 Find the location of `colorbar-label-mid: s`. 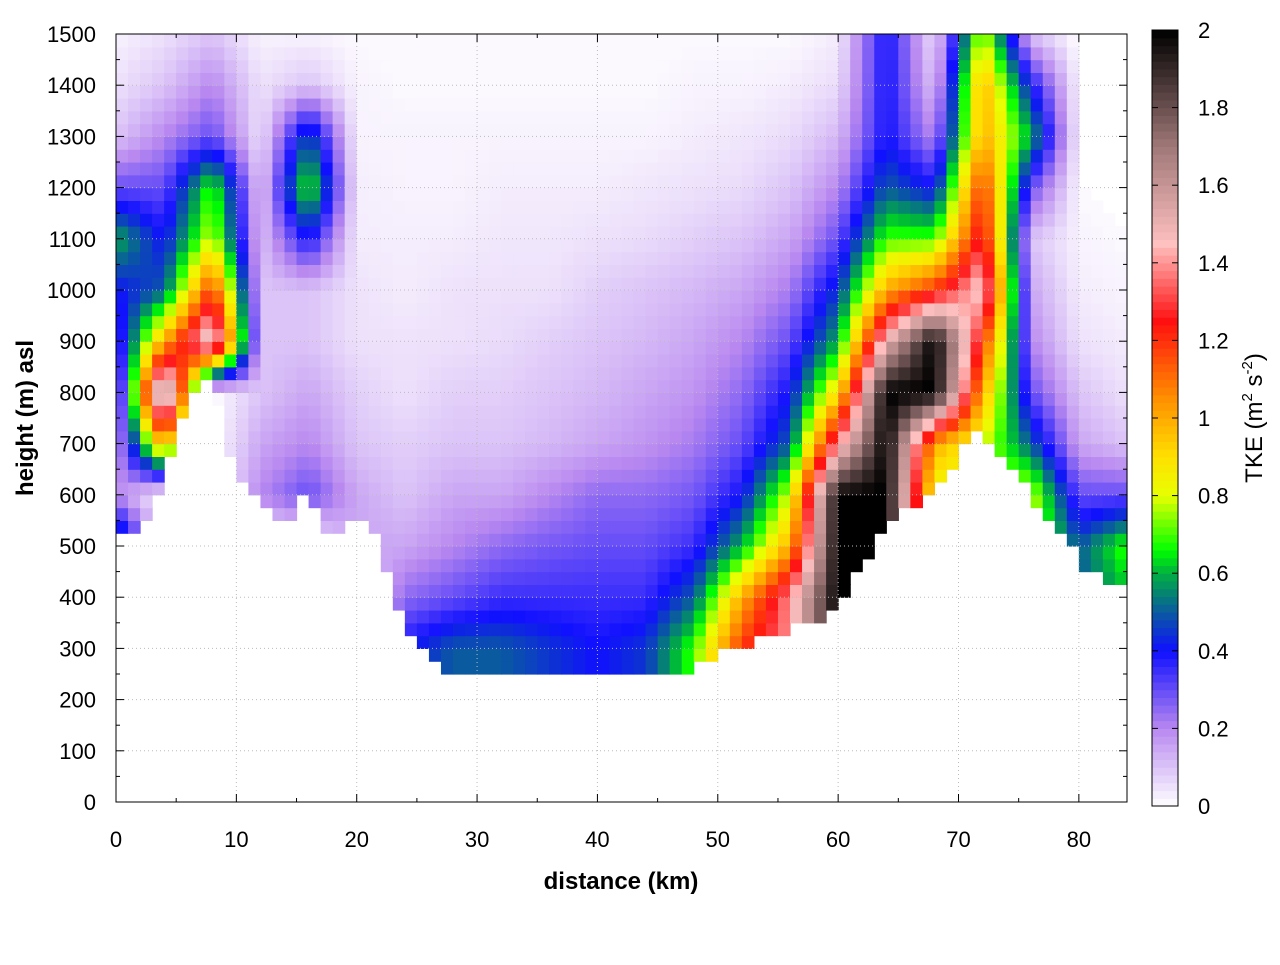

colorbar-label-mid: s is located at coordinates (1254, 384).